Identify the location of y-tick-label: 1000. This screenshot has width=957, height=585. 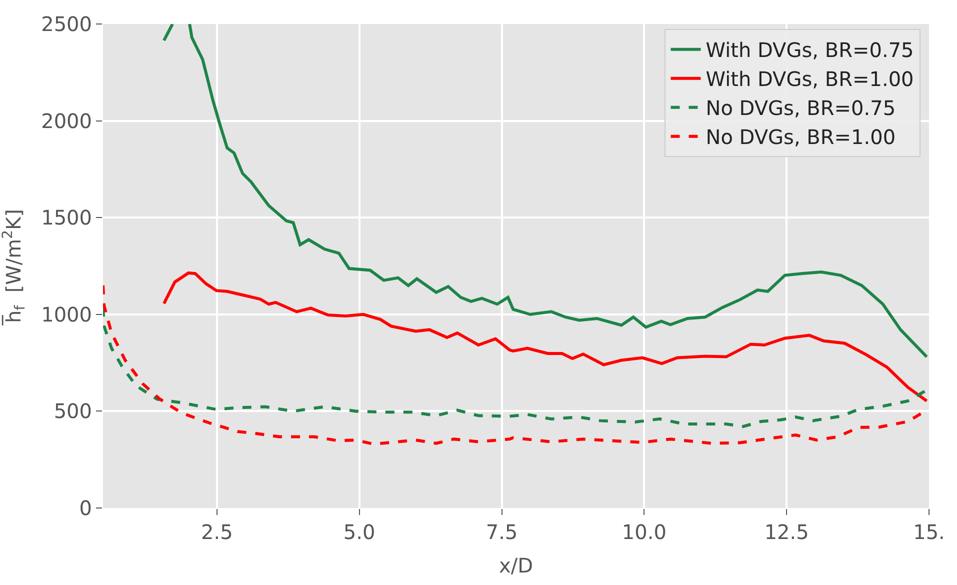
(66, 314).